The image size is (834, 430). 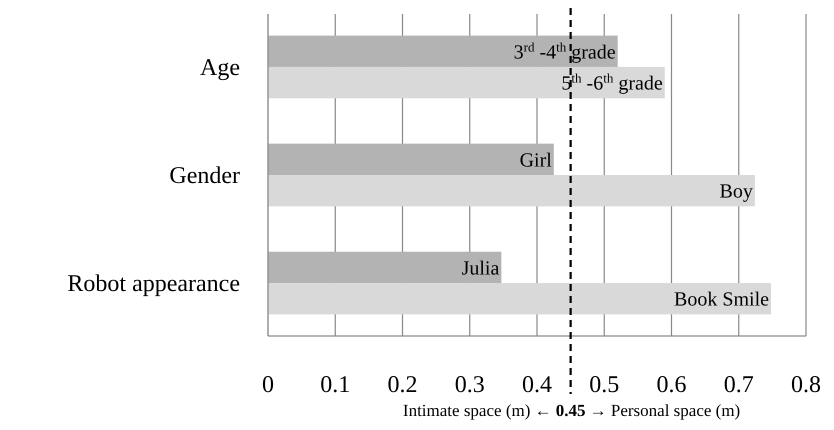 I want to click on annotation: 5$^{th}$ -6$^{th}$ grade, so click(x=612, y=82).